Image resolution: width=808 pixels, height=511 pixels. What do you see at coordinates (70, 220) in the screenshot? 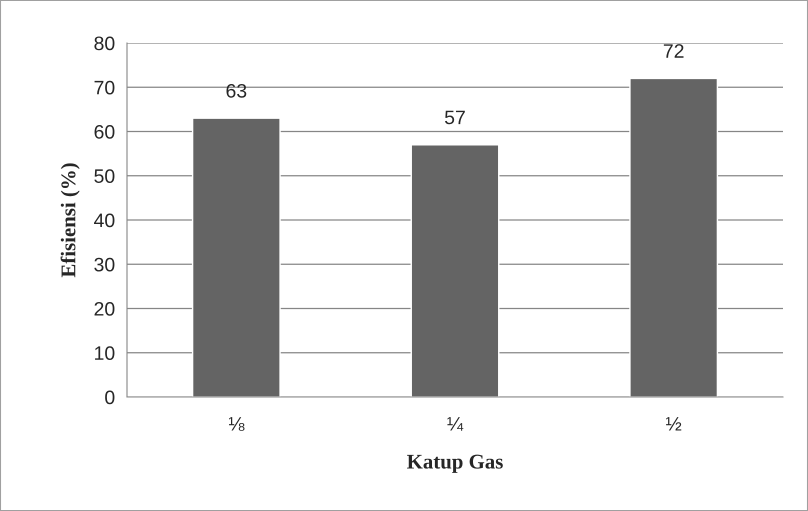
I see `y-axis-title: Efisiensi (%)` at bounding box center [70, 220].